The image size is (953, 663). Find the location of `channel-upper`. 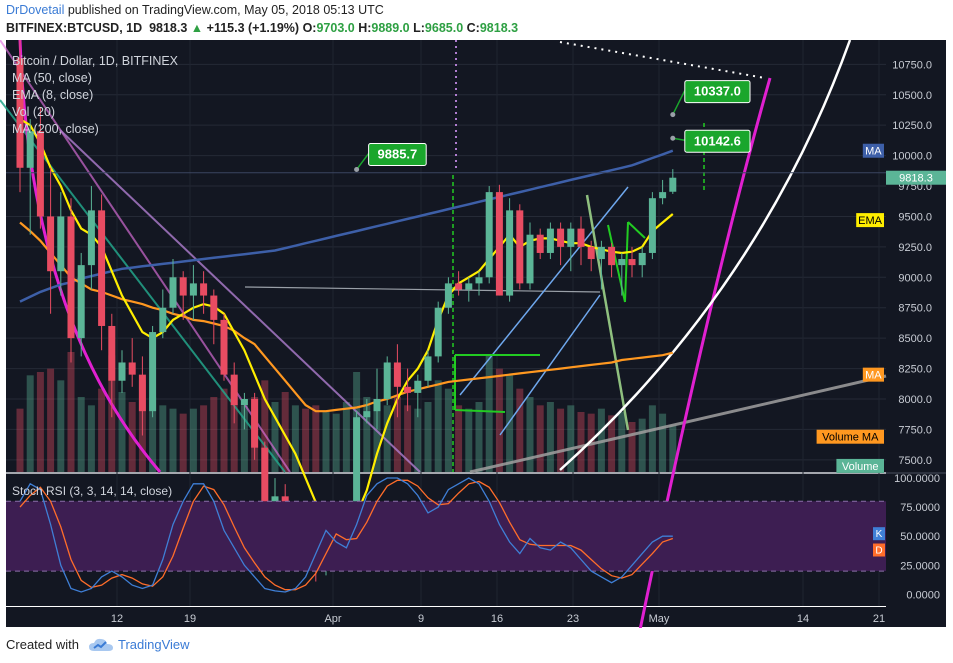

channel-upper is located at coordinates (544, 291).